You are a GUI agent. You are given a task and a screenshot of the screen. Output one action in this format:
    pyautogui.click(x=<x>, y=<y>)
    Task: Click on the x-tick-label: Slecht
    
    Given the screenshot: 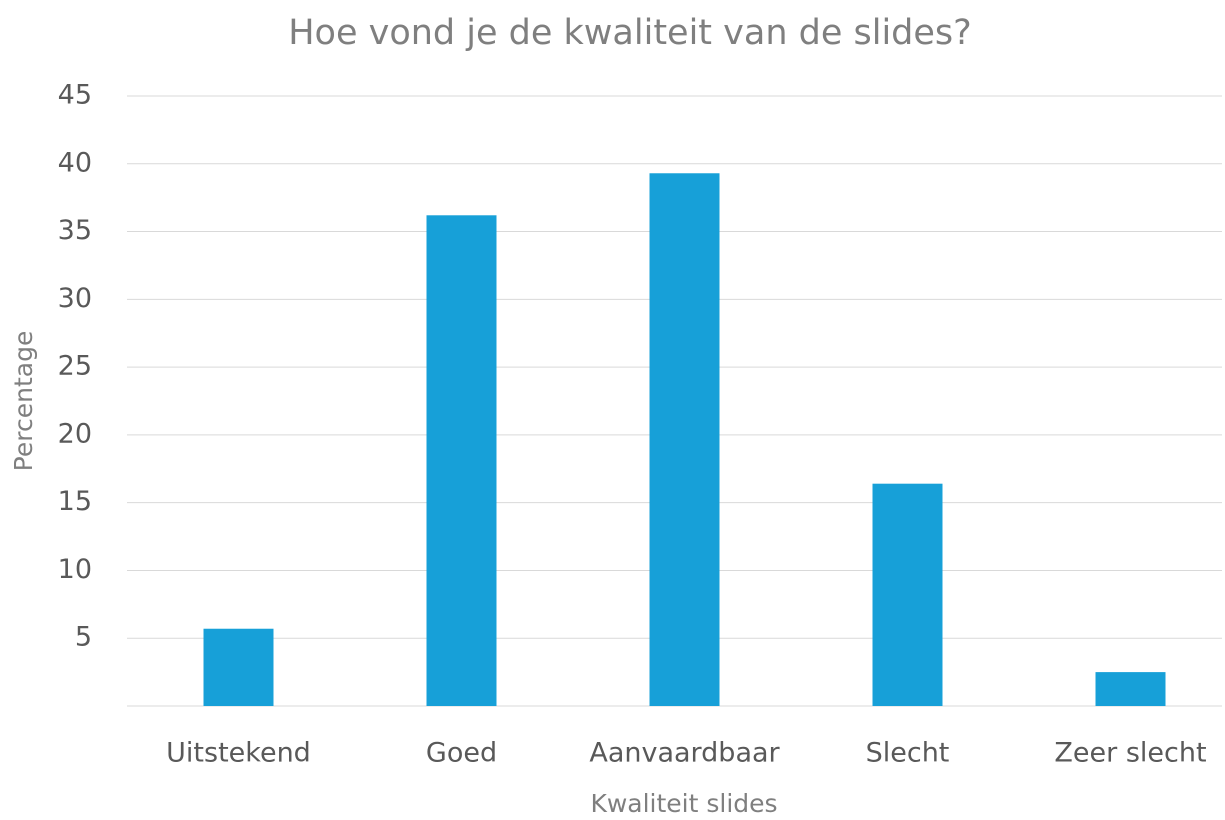 What is the action you would take?
    pyautogui.click(x=908, y=753)
    